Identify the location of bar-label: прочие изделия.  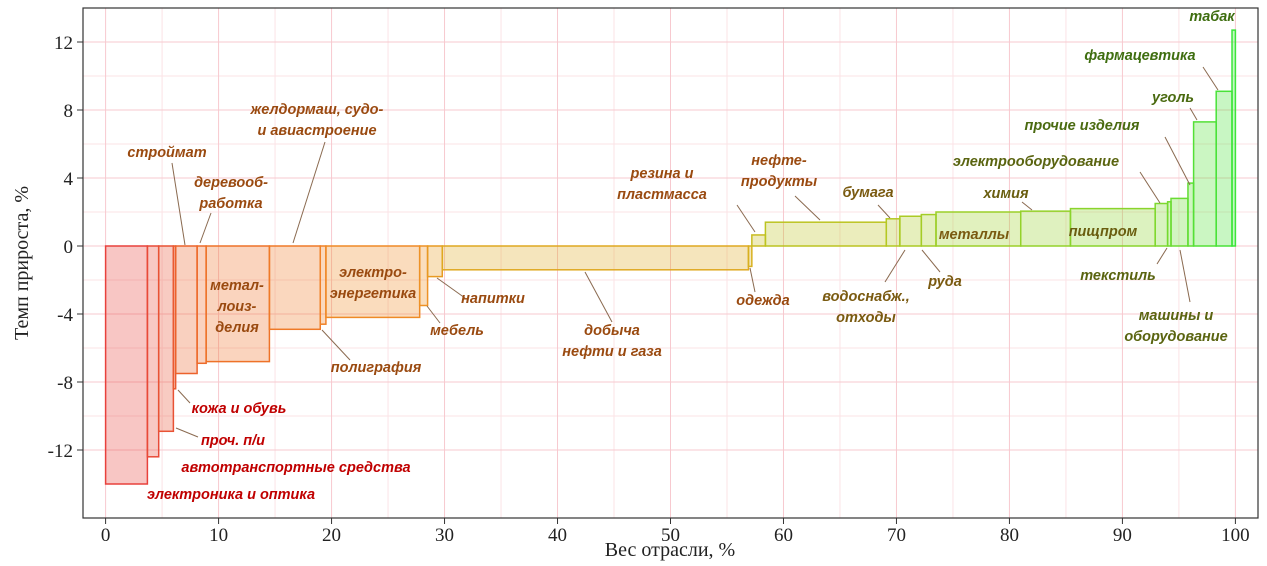
(1082, 126).